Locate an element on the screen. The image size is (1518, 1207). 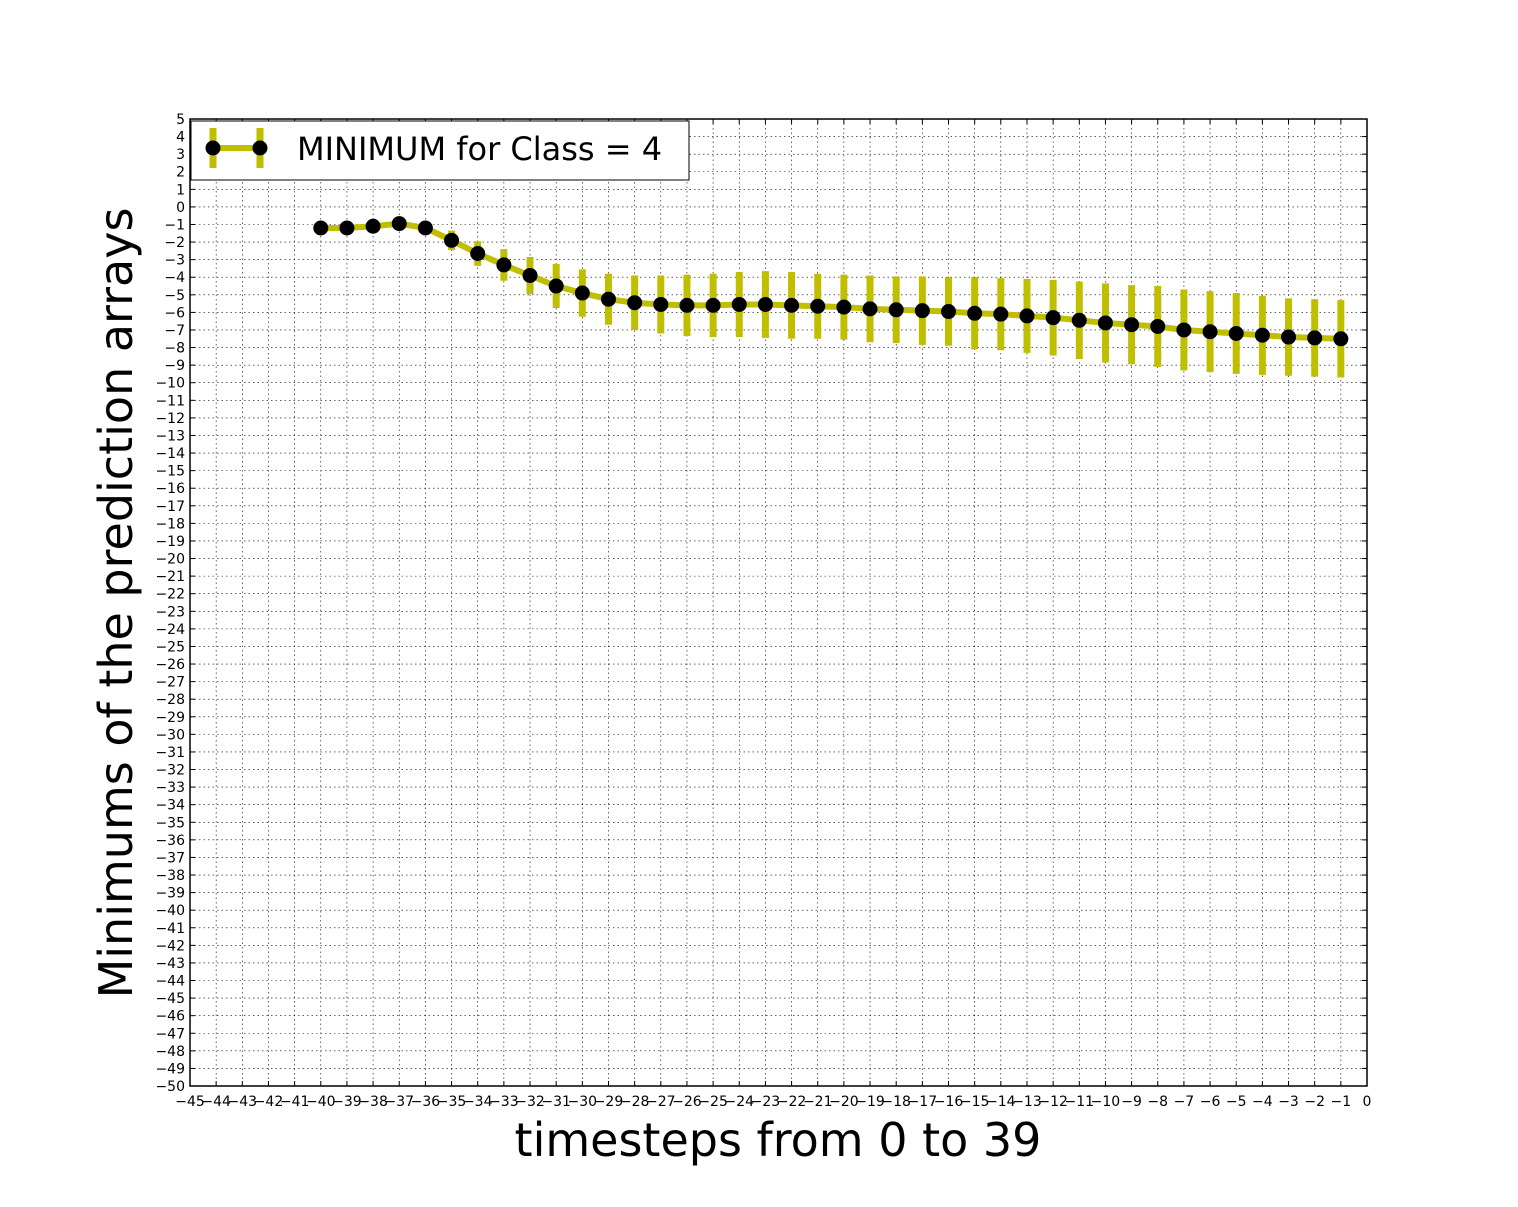
y-tick-label: −20 is located at coordinates (170, 560).